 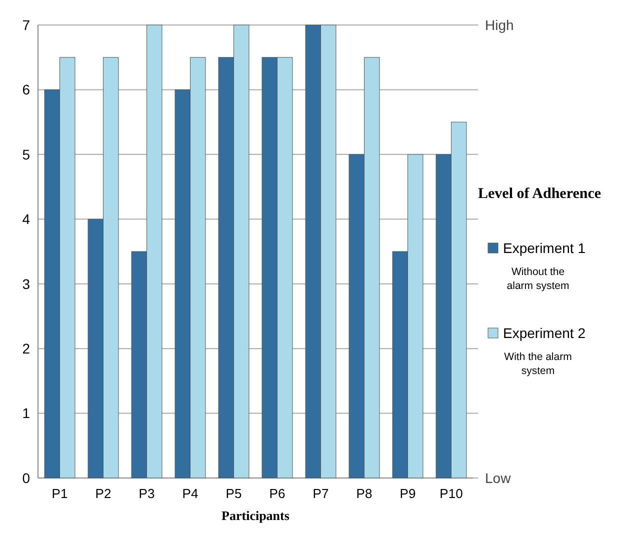 I want to click on x-tick-label: P3, so click(x=146, y=493).